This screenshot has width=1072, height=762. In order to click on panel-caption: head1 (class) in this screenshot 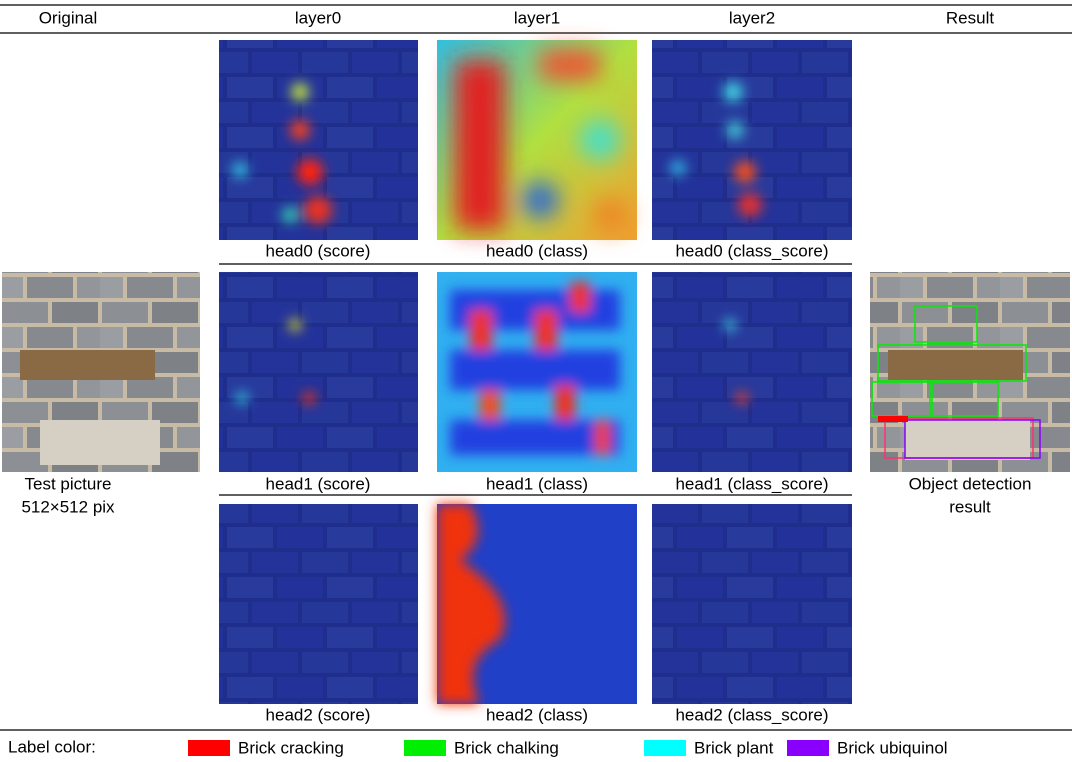, I will do `click(537, 483)`.